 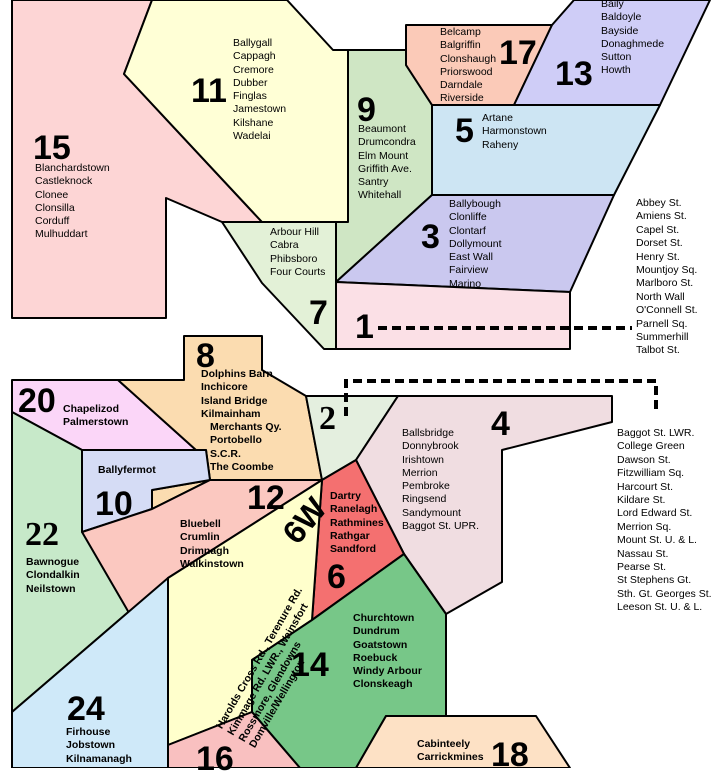 I want to click on place-label: Merrion Sq., so click(x=644, y=526).